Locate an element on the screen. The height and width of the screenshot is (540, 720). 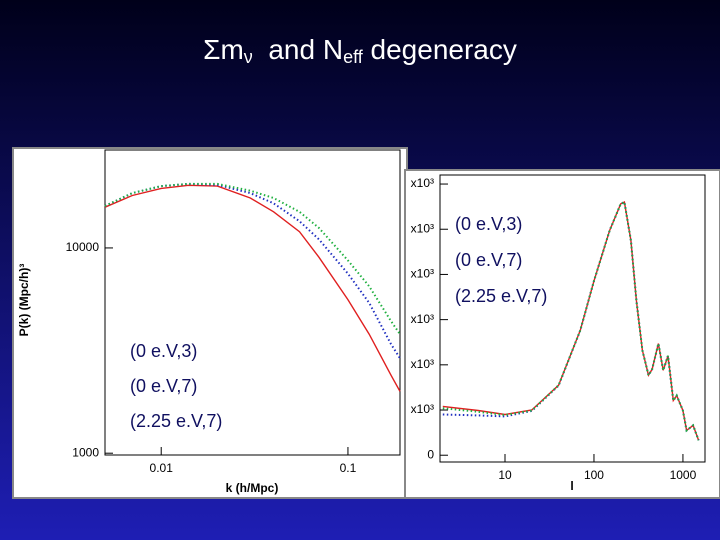
x-tick-label: 10 is located at coordinates (505, 475).